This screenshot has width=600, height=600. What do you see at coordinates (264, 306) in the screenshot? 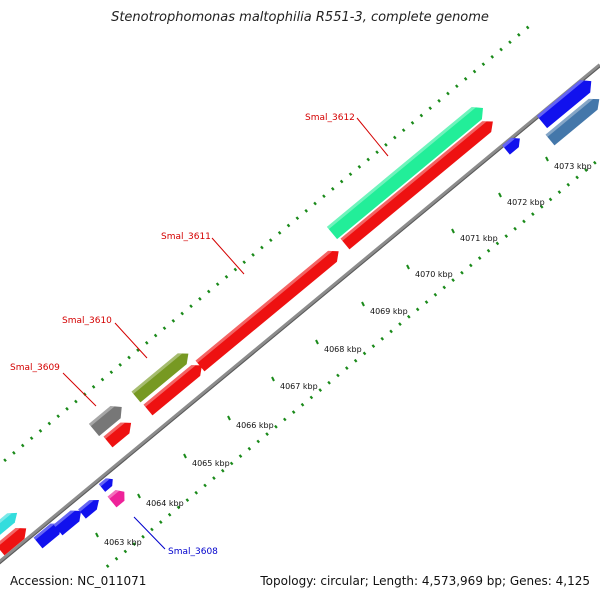
I see `smal-3611-red-highlight` at bounding box center [264, 306].